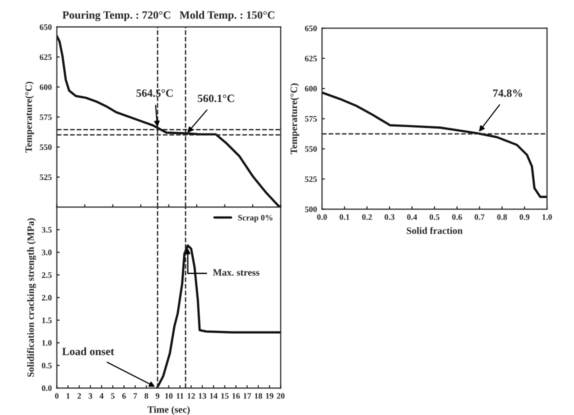  Describe the element at coordinates (389, 217) in the screenshot. I see `x-tick-label: 0.3` at that location.